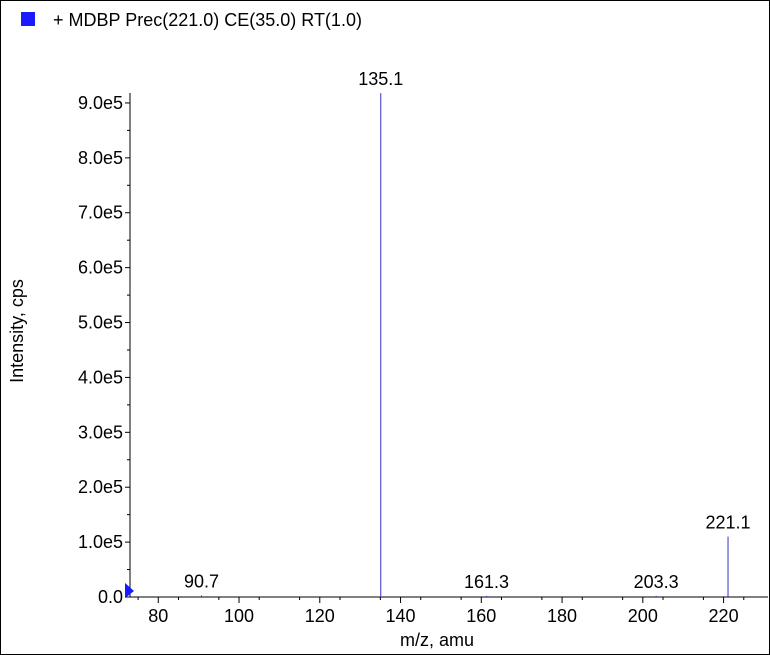 Image resolution: width=770 pixels, height=655 pixels. I want to click on x-tick-label: 120, so click(320, 616).